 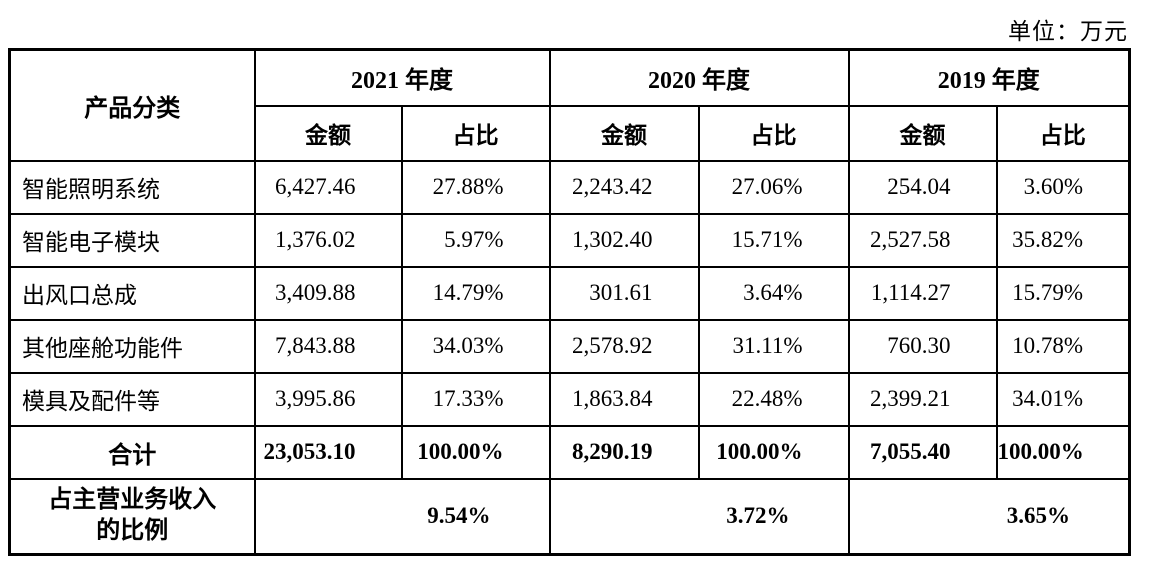 I want to click on amount-cell: 254.04, so click(x=922, y=187).